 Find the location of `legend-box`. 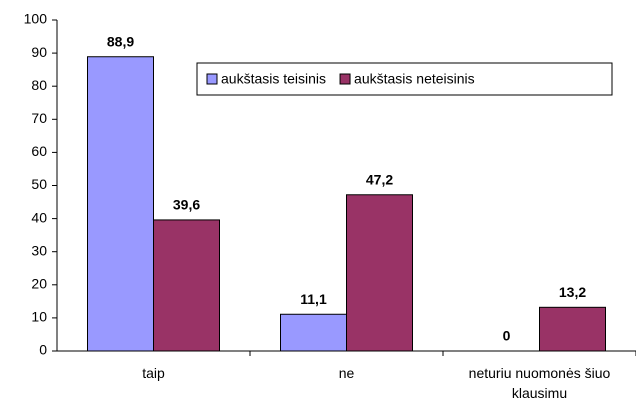

legend-box is located at coordinates (404, 79).